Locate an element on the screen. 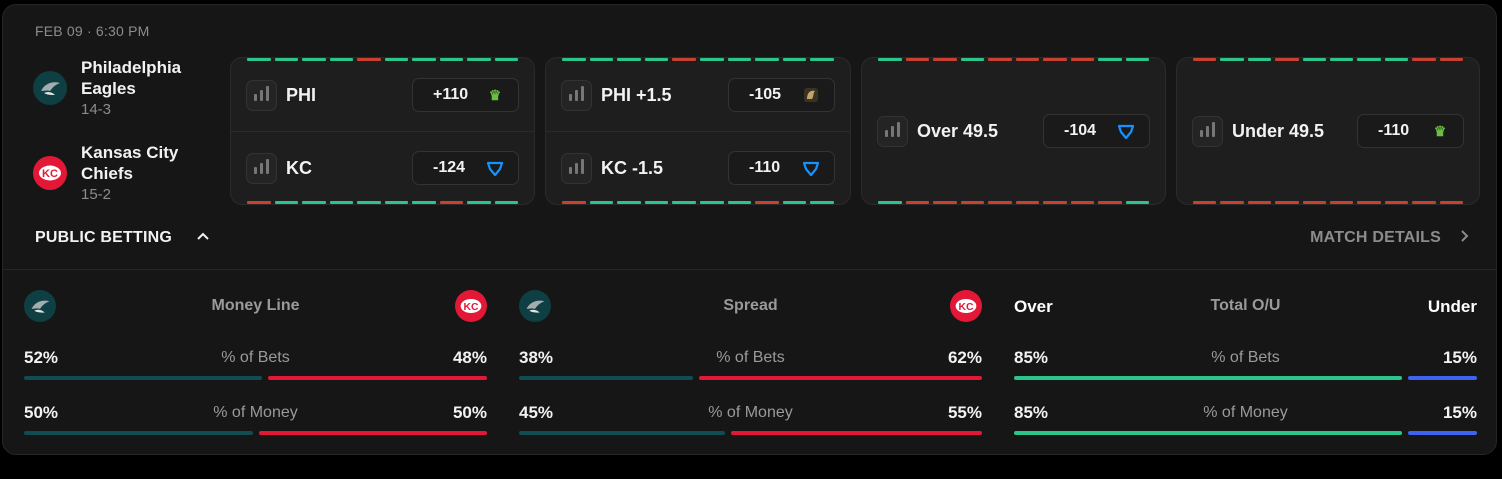 This screenshot has width=1502, height=479. odds-row: Under 49.5 -110 ♛ is located at coordinates (1328, 131).